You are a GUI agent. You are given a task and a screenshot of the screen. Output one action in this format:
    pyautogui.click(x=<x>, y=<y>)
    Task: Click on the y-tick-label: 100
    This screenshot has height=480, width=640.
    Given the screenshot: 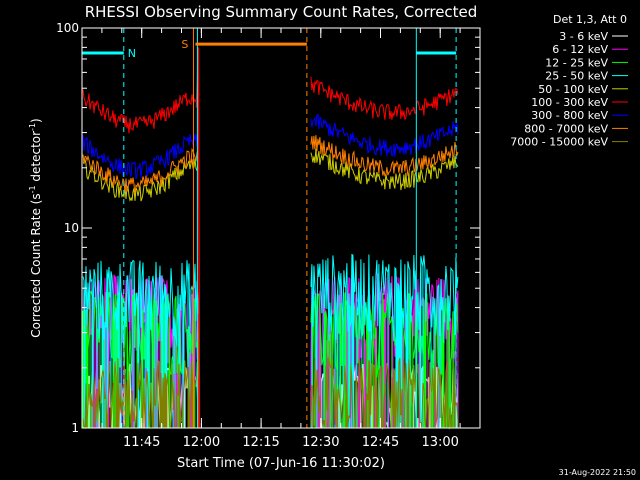 What is the action you would take?
    pyautogui.click(x=67, y=28)
    